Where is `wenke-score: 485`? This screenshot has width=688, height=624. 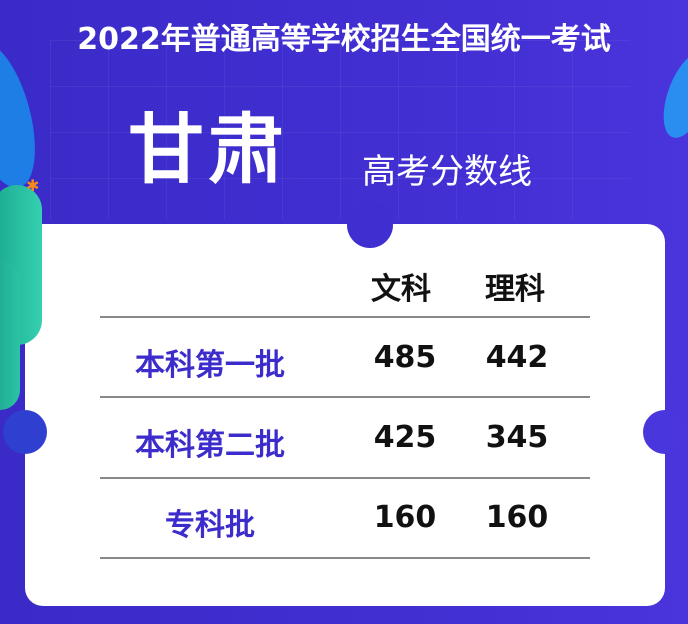 wenke-score: 485 is located at coordinates (405, 357).